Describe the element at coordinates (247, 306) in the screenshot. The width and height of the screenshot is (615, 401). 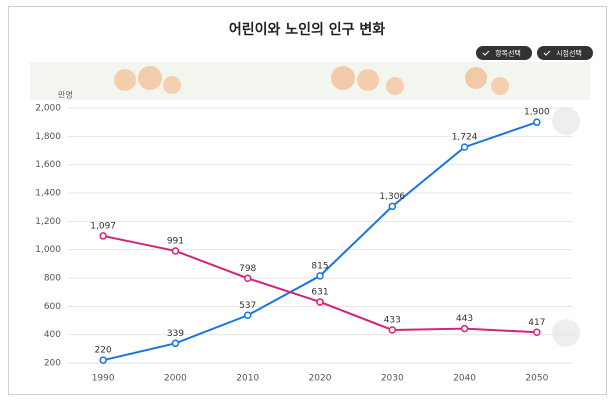
I see `data-label: 537` at that location.